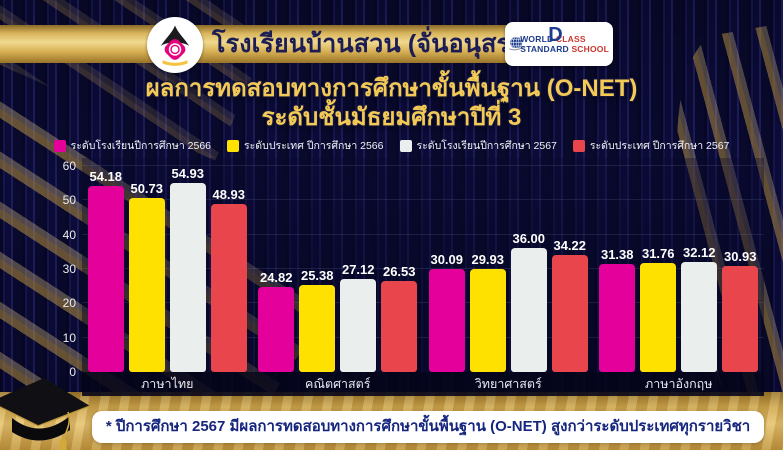 Image resolution: width=783 pixels, height=450 pixels. Describe the element at coordinates (69, 234) in the screenshot. I see `y-tick-40: 40` at that location.